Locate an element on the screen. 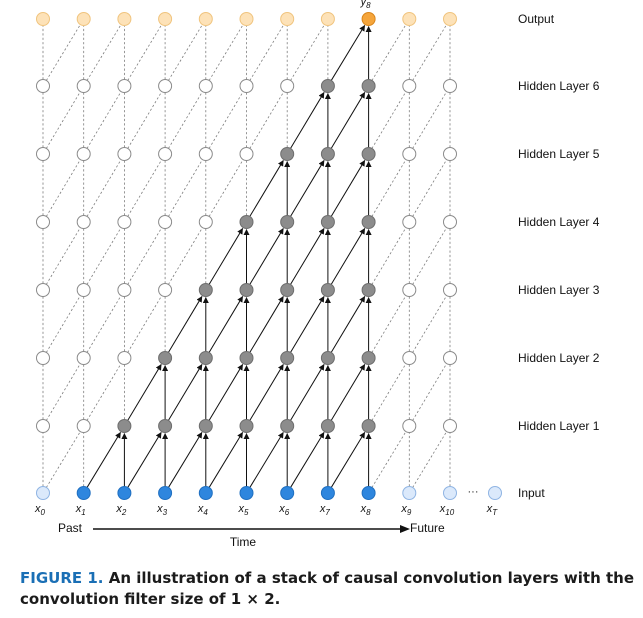 Image resolution: width=643 pixels, height=618 pixels. input-label: x0 is located at coordinates (40, 510).